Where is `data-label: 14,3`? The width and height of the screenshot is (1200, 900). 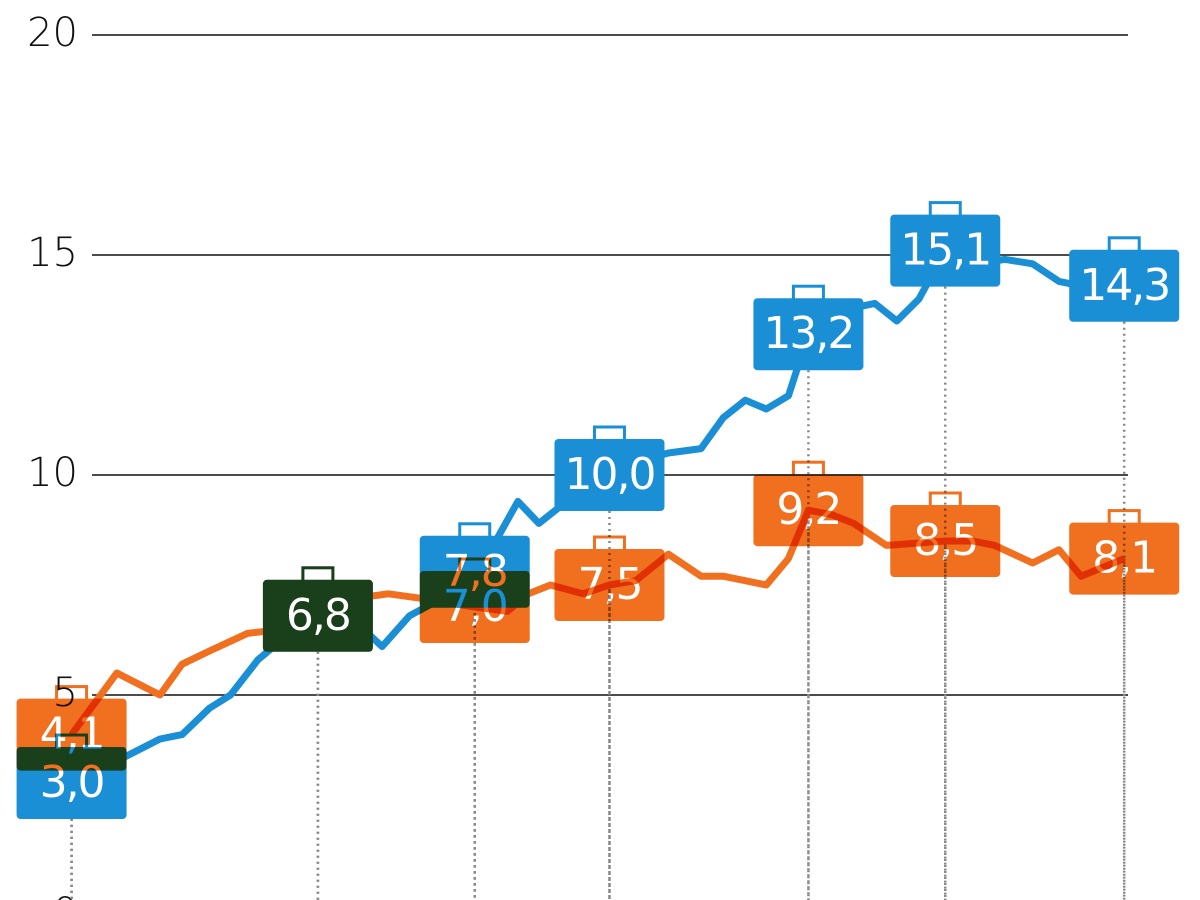
data-label: 14,3 is located at coordinates (1124, 285).